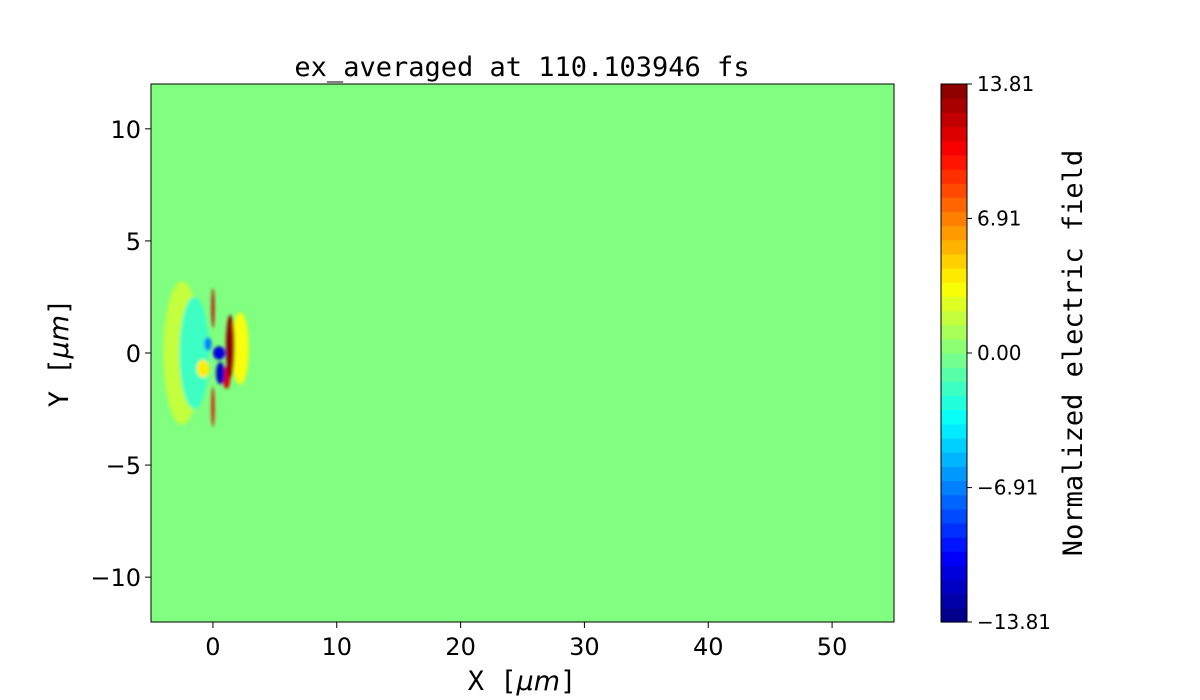  What do you see at coordinates (133, 242) in the screenshot?
I see `y-tick-label: 5` at bounding box center [133, 242].